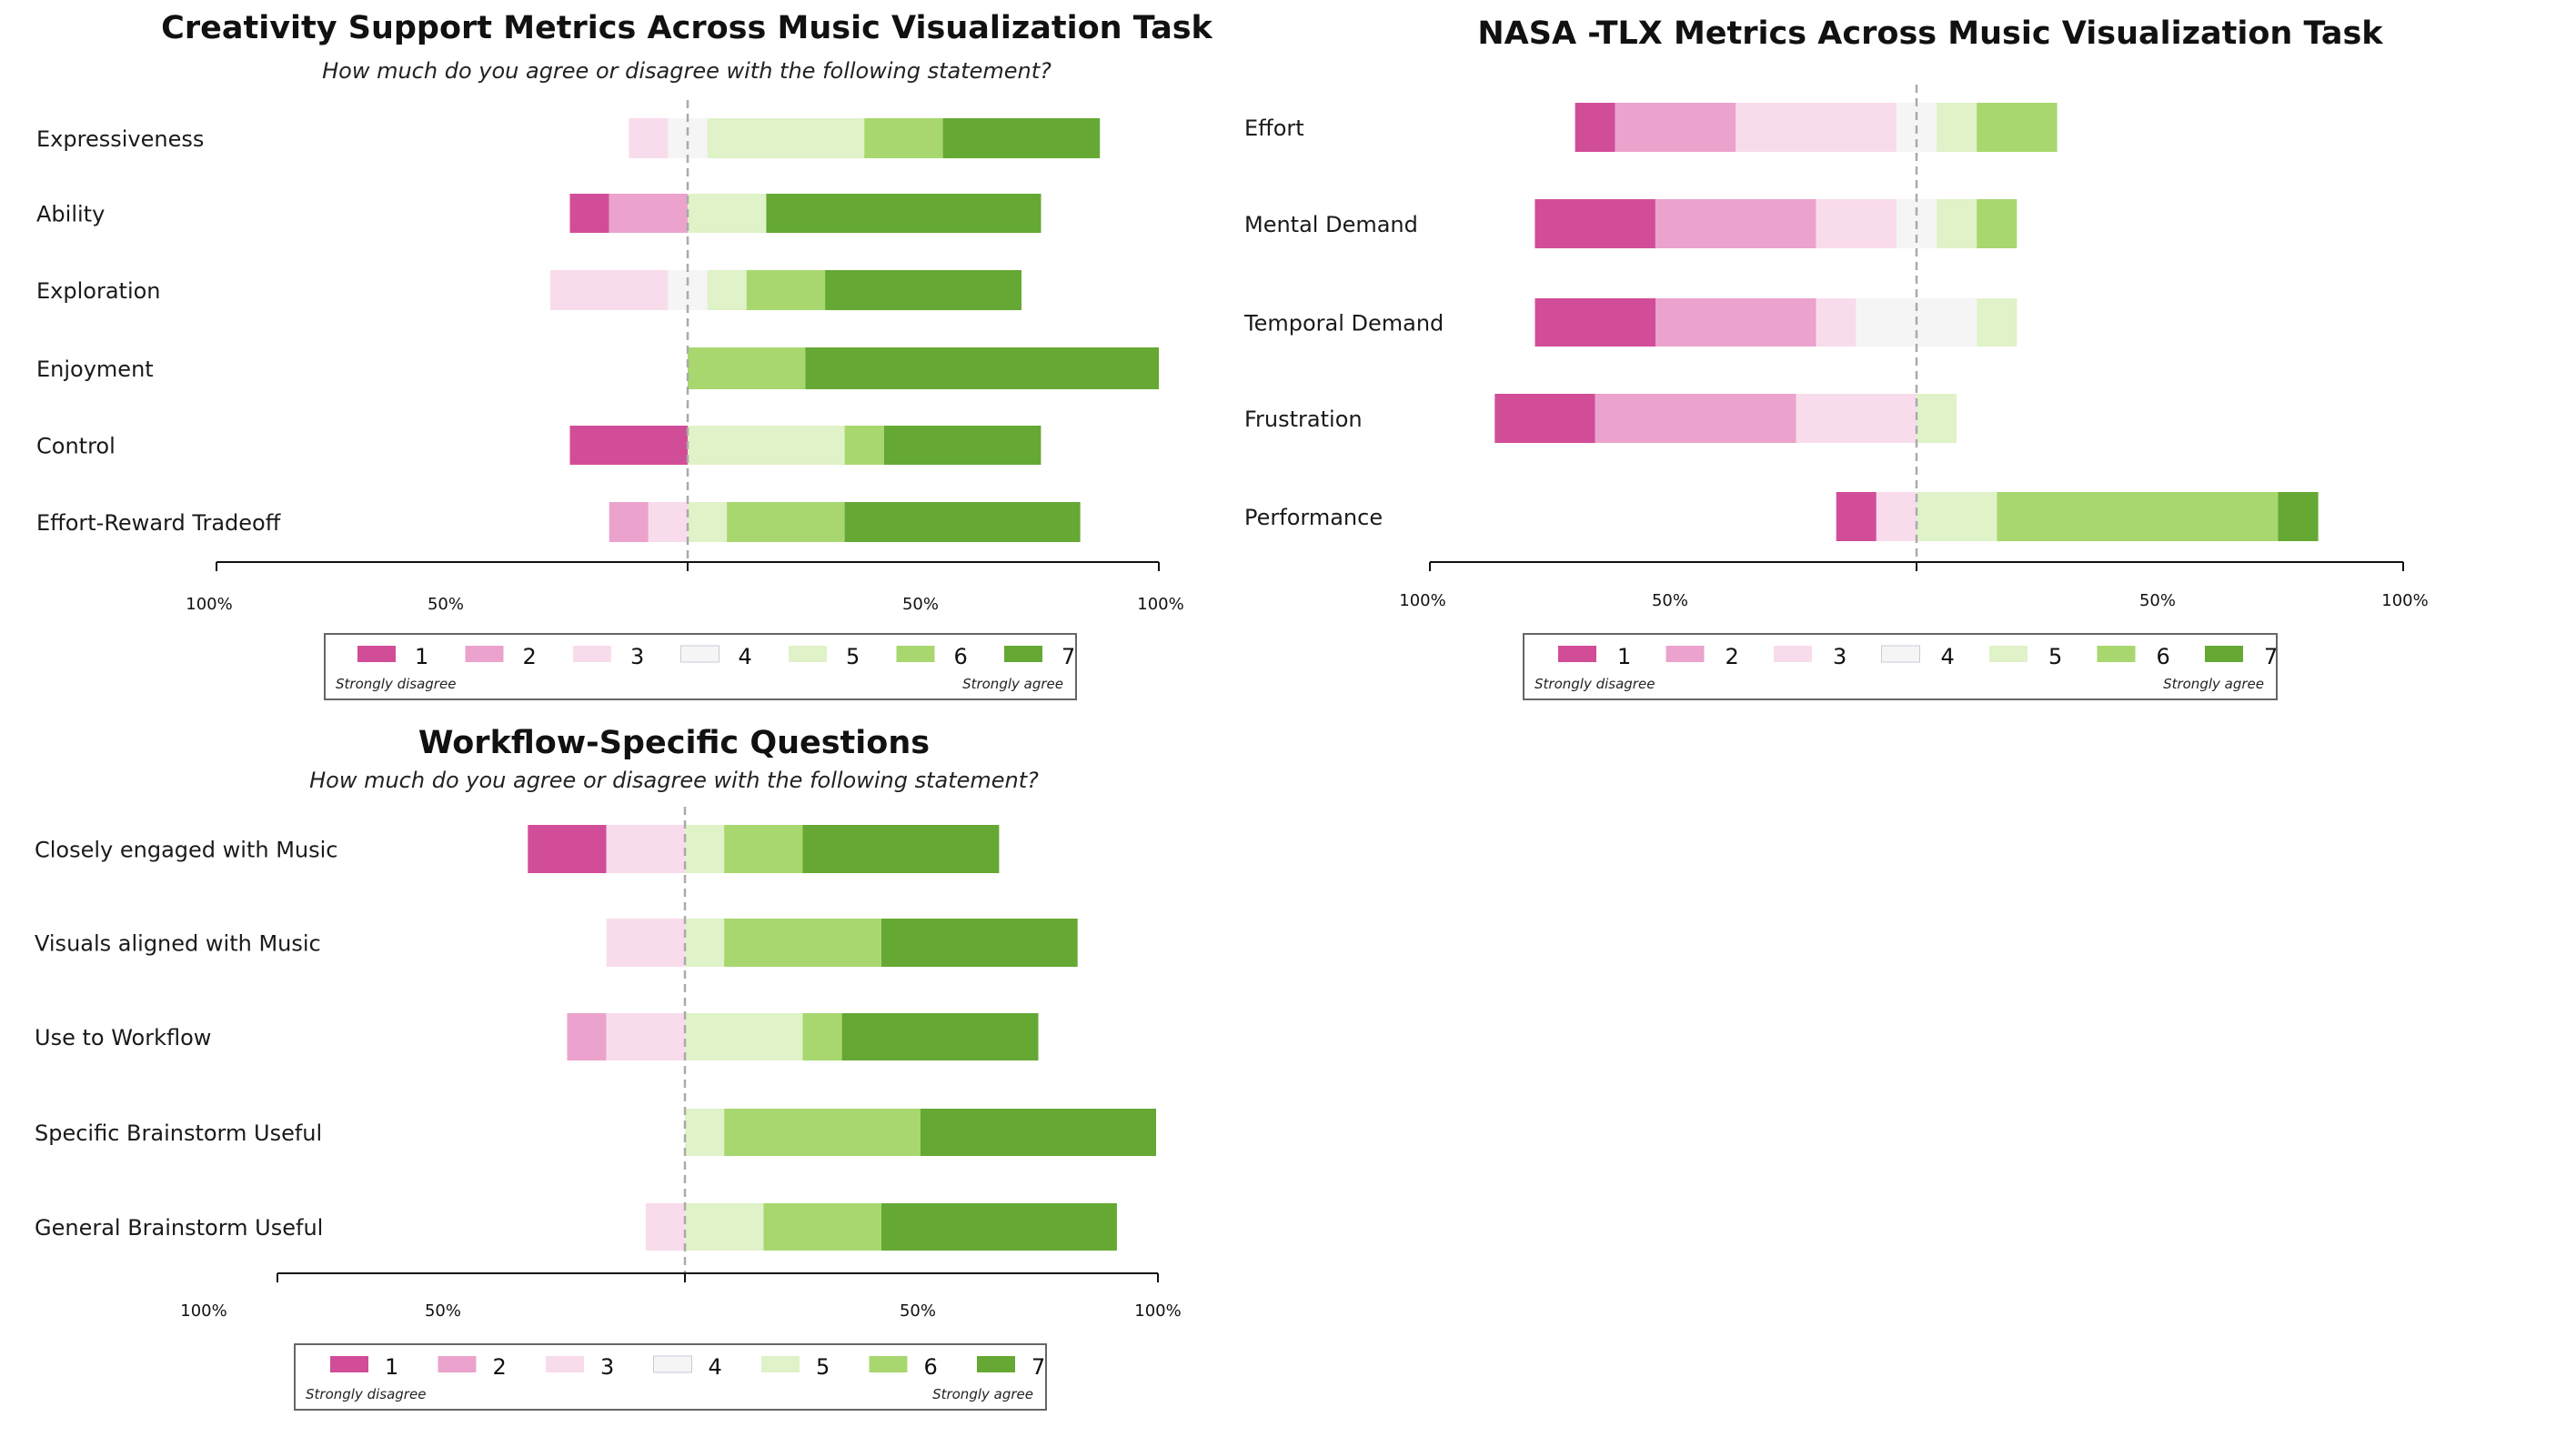 The width and height of the screenshot is (2576, 1437). Describe the element at coordinates (1303, 419) in the screenshot. I see `category-label: Frustration` at that location.